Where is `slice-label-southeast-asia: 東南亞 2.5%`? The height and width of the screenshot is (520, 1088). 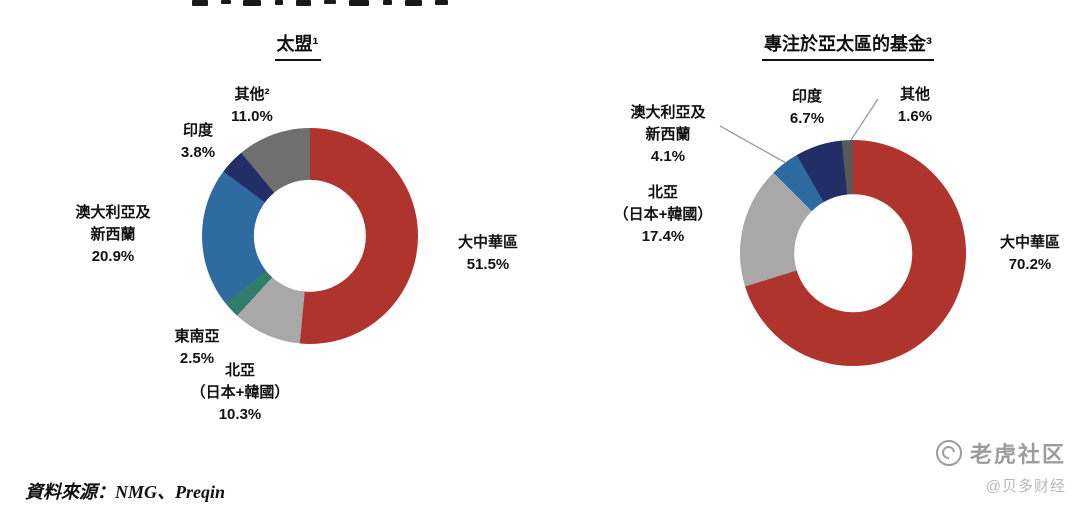 slice-label-southeast-asia: 東南亞 2.5% is located at coordinates (197, 347).